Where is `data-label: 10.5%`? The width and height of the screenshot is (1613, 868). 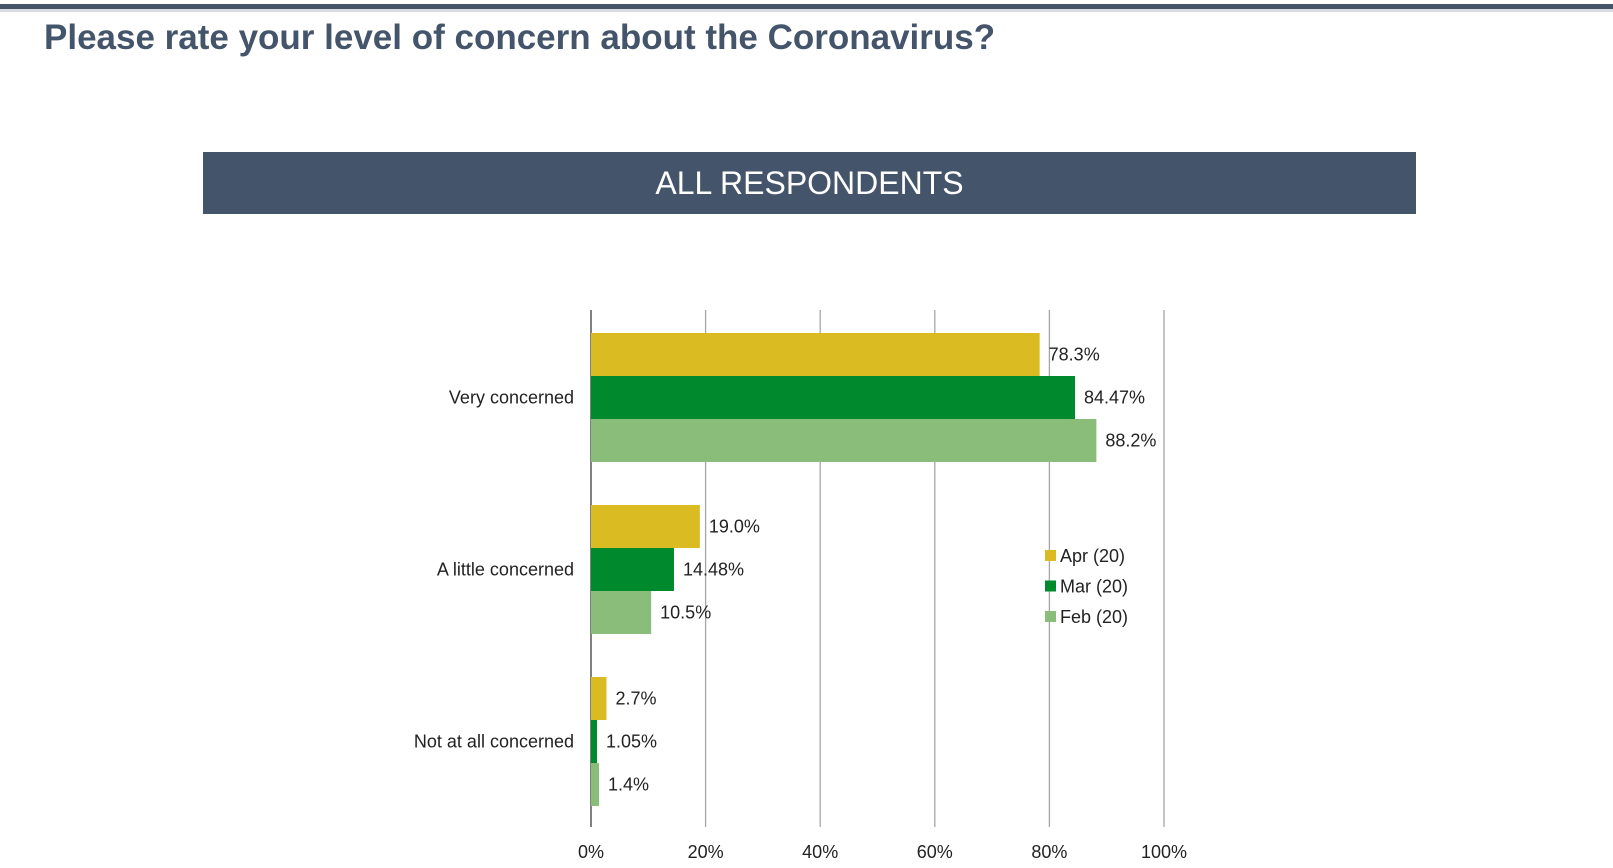 data-label: 10.5% is located at coordinates (685, 613).